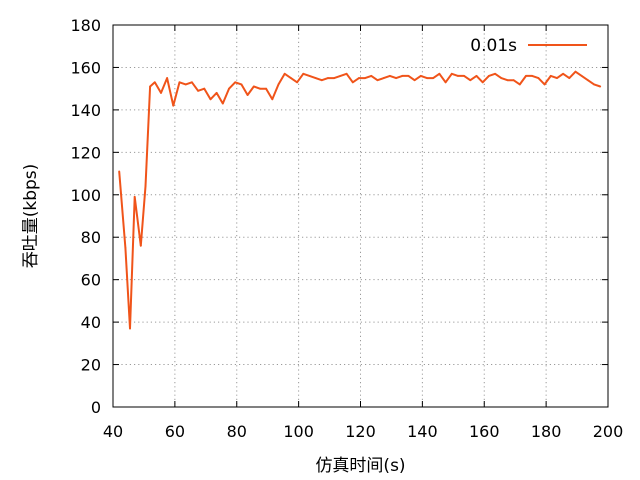 The height and width of the screenshot is (480, 640). I want to click on y-axis-title: 吞吐量(kbps), so click(31, 216).